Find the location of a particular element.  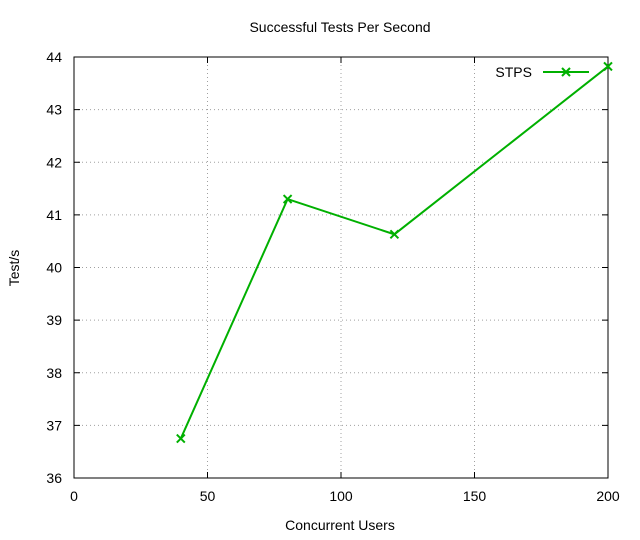

x-tick-label: 150 is located at coordinates (475, 496).